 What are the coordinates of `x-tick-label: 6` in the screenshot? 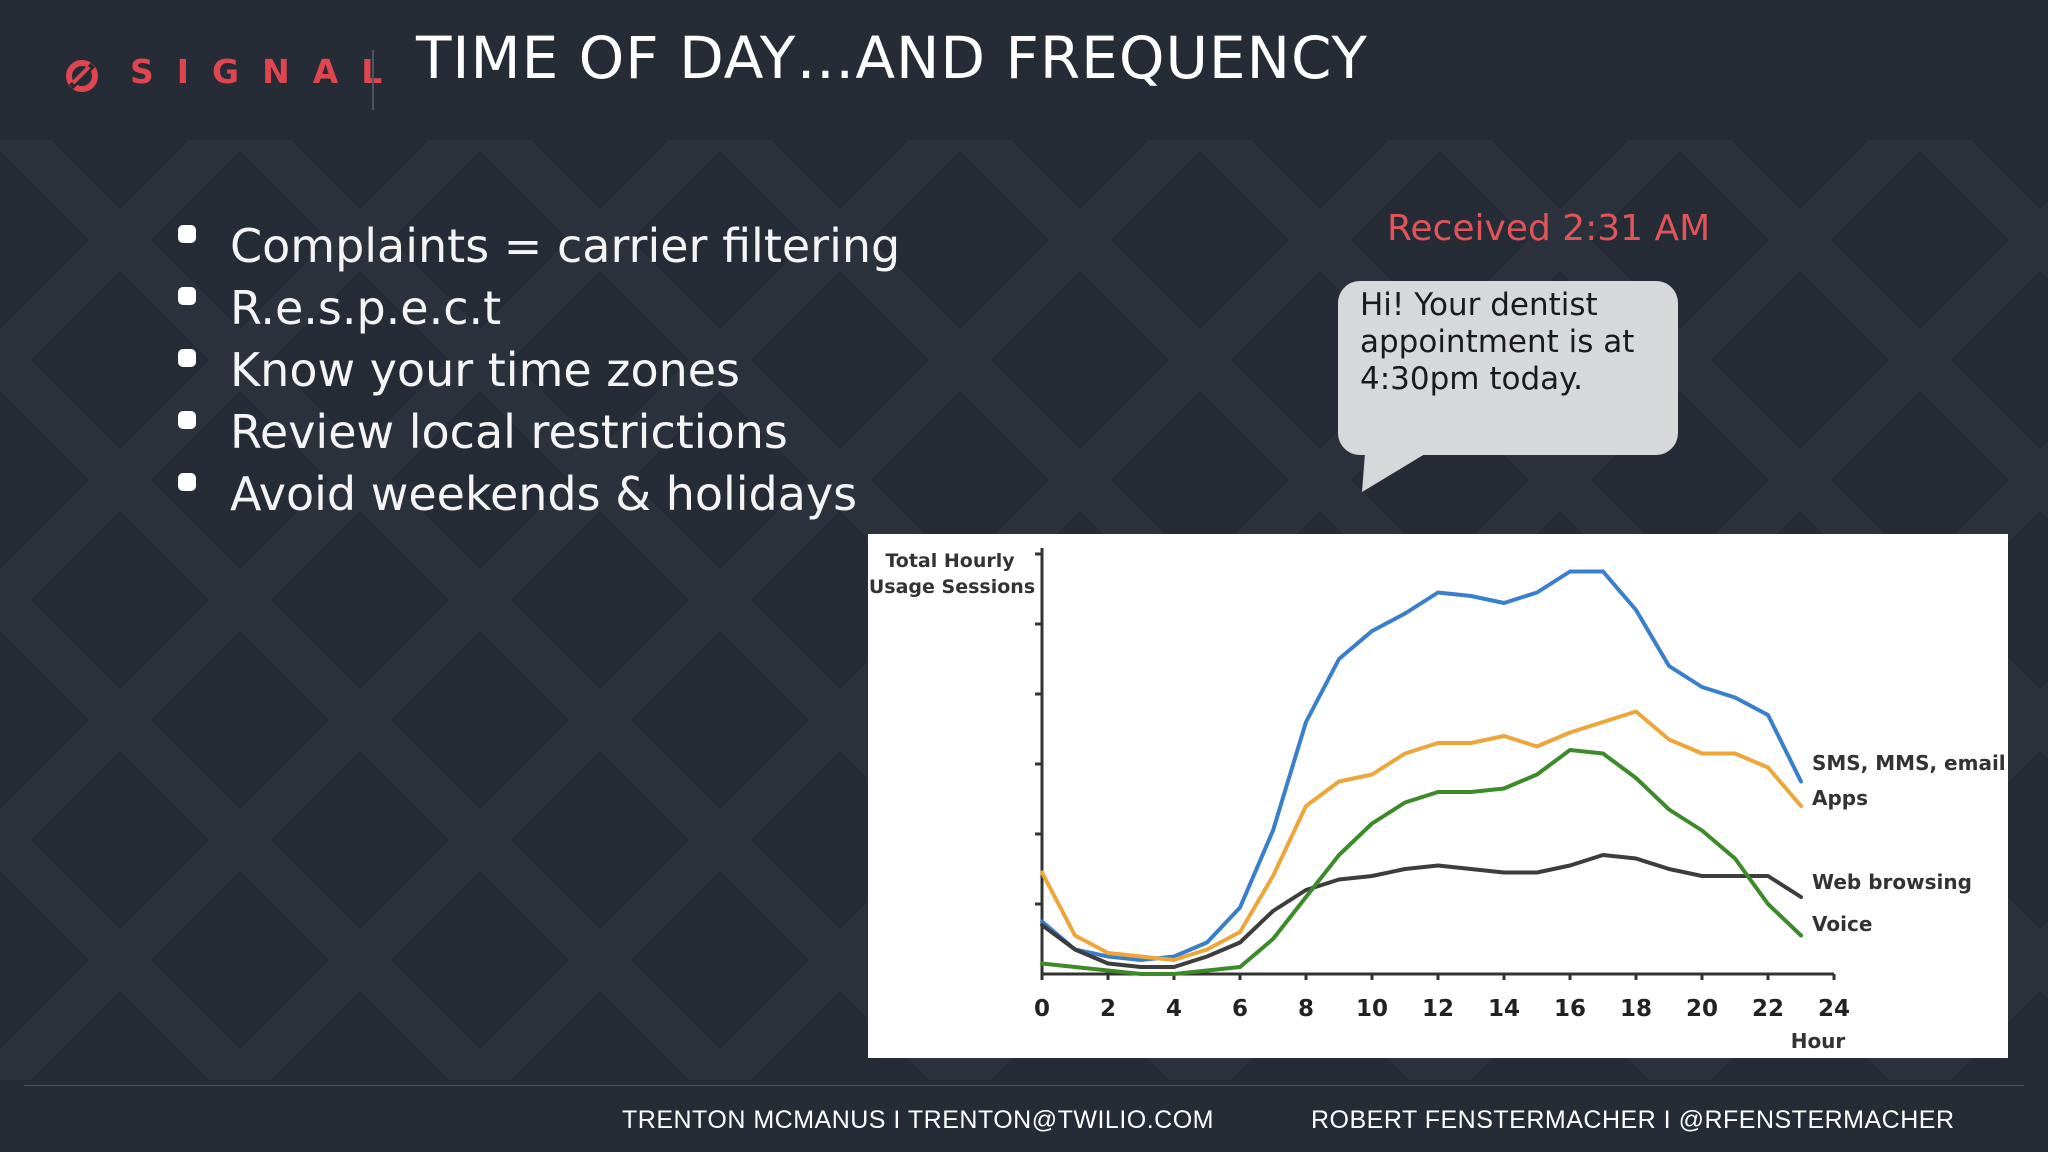 It's located at (1240, 1009).